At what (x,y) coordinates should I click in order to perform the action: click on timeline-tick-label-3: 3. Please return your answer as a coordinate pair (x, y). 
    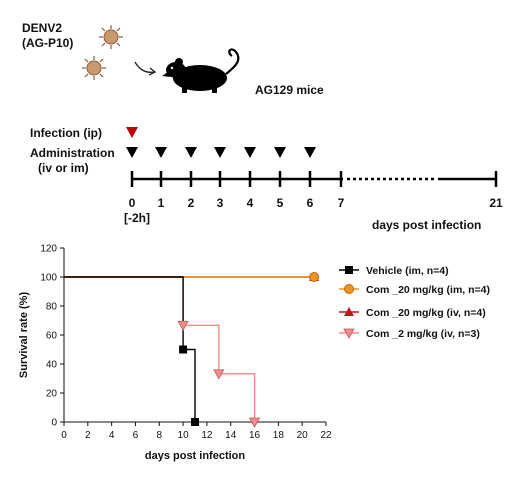
    Looking at the image, I should click on (220, 203).